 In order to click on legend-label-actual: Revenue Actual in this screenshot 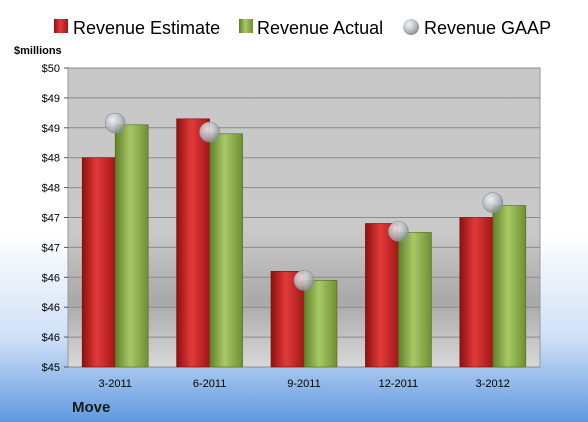, I will do `click(320, 28)`.